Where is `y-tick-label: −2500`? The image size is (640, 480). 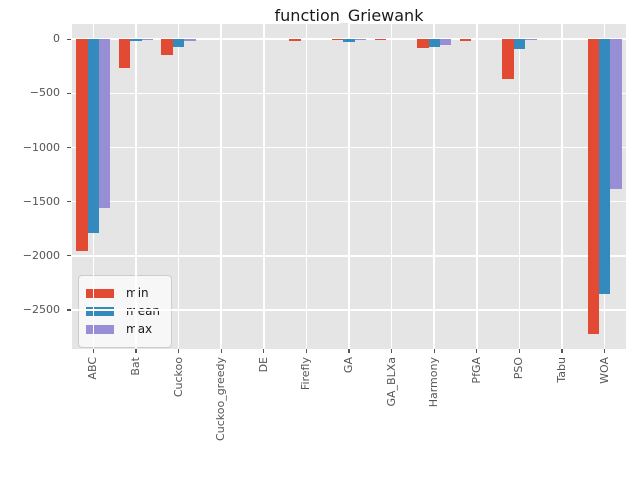 y-tick-label: −2500 is located at coordinates (41, 309).